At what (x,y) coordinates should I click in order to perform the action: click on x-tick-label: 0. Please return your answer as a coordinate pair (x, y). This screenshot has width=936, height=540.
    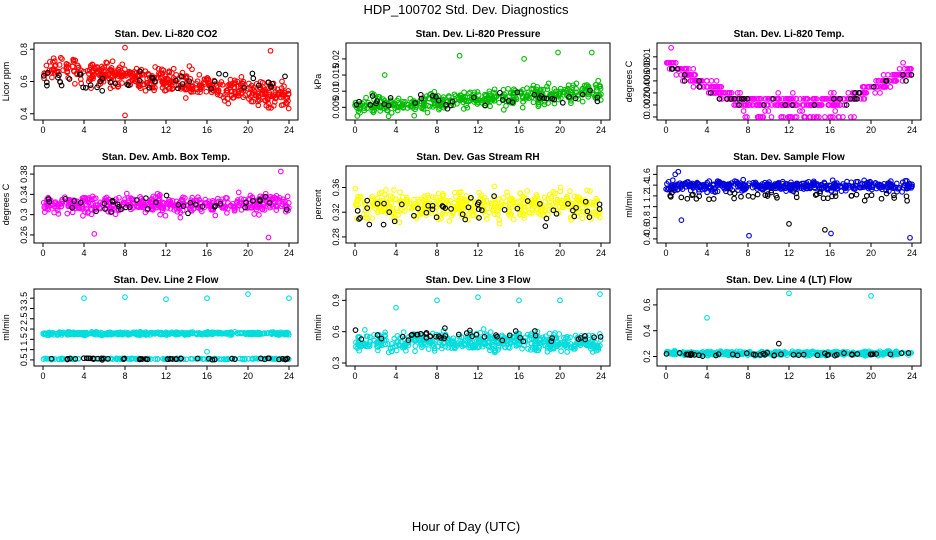
    Looking at the image, I should click on (665, 130).